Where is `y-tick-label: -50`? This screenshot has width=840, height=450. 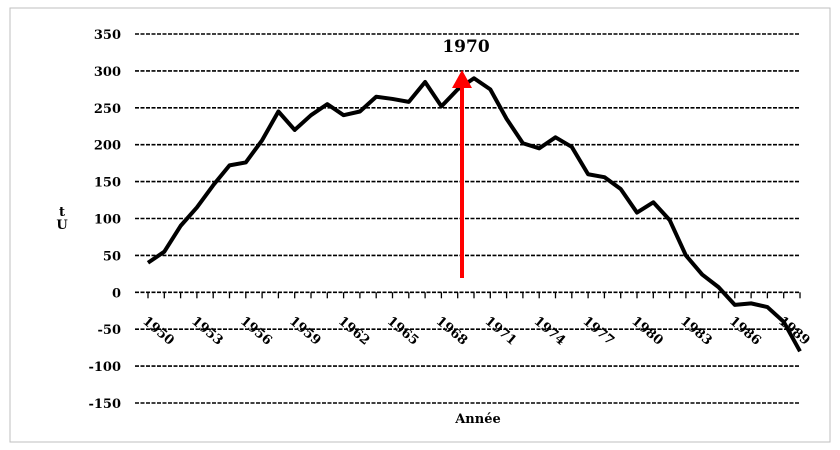 y-tick-label: -50 is located at coordinates (110, 330).